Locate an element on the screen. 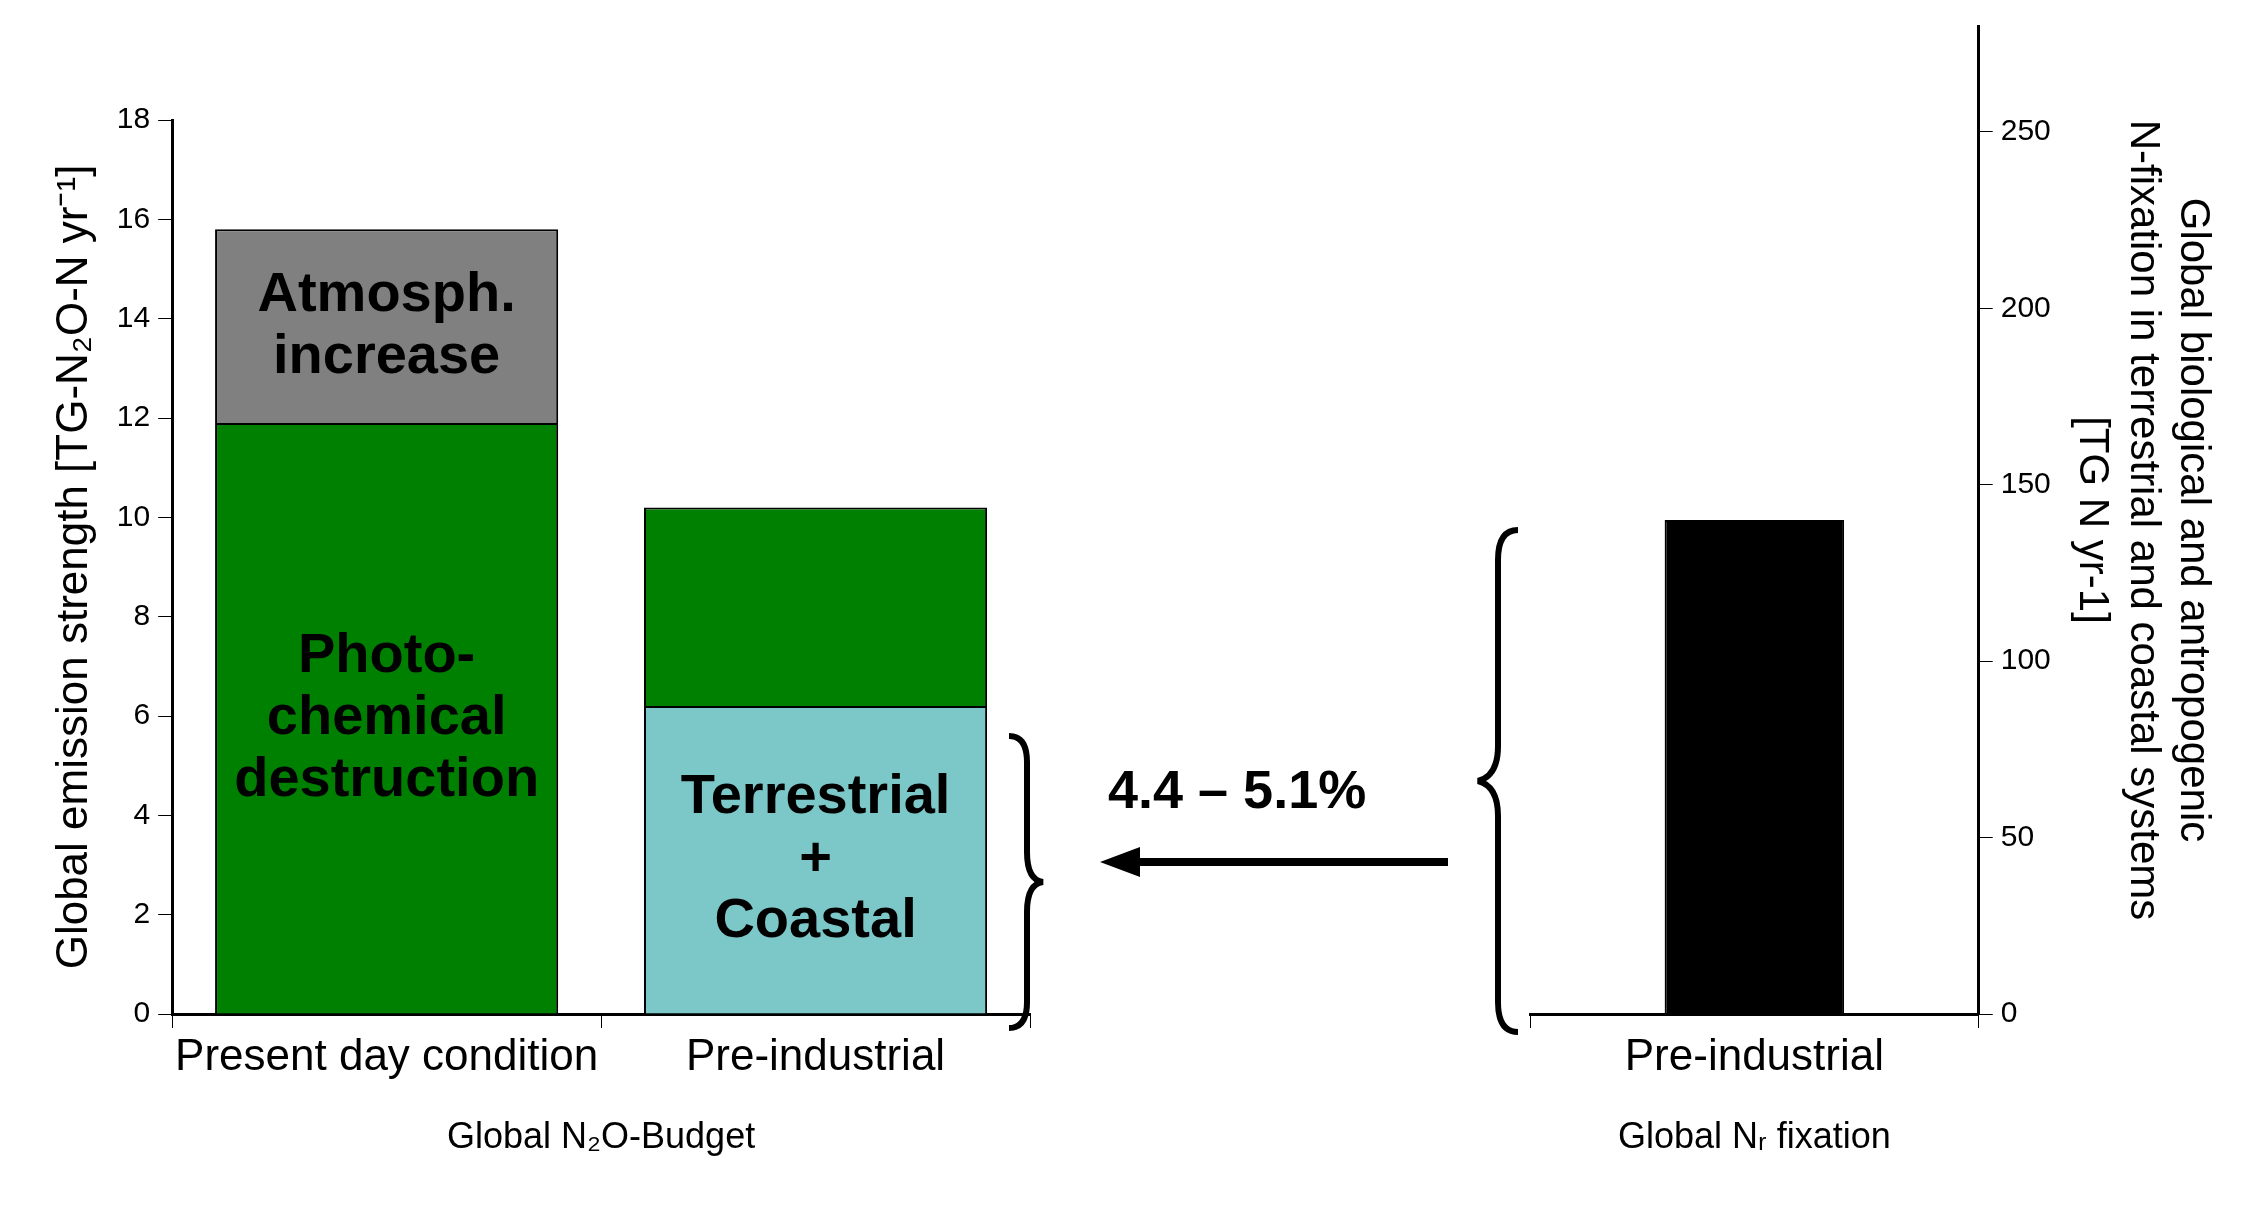  y2-tick-label: 100 is located at coordinates (2025, 659).